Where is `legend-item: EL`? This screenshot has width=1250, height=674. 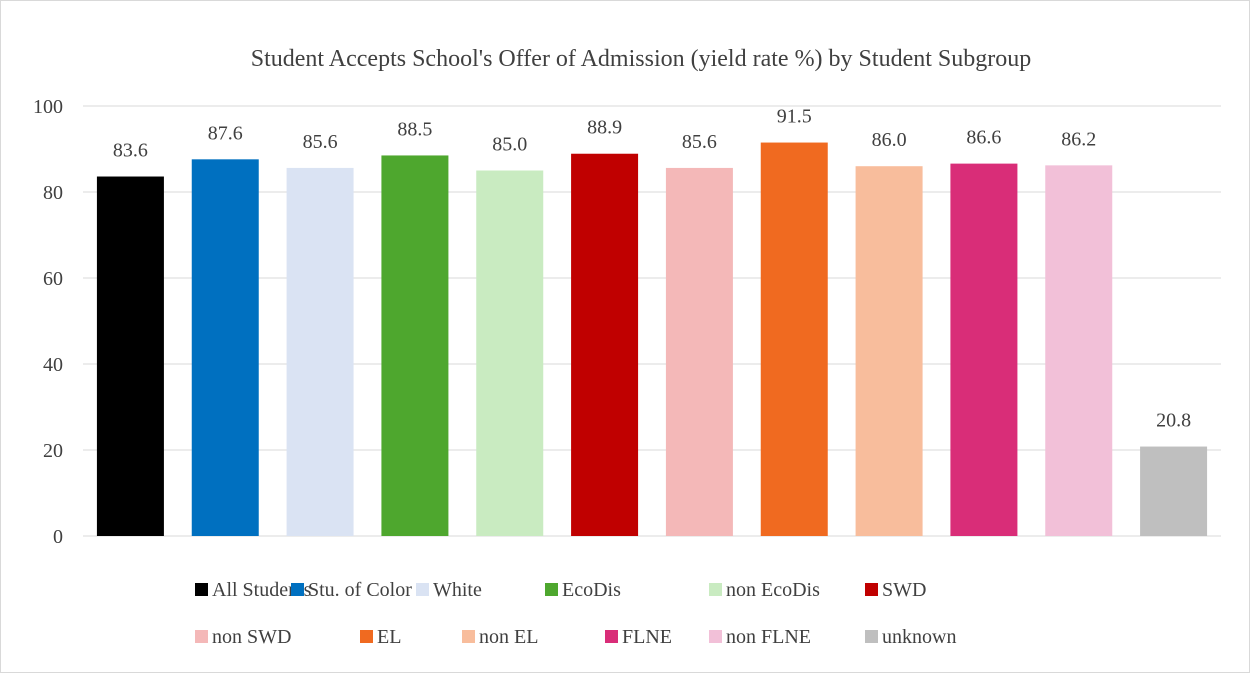 legend-item: EL is located at coordinates (380, 637).